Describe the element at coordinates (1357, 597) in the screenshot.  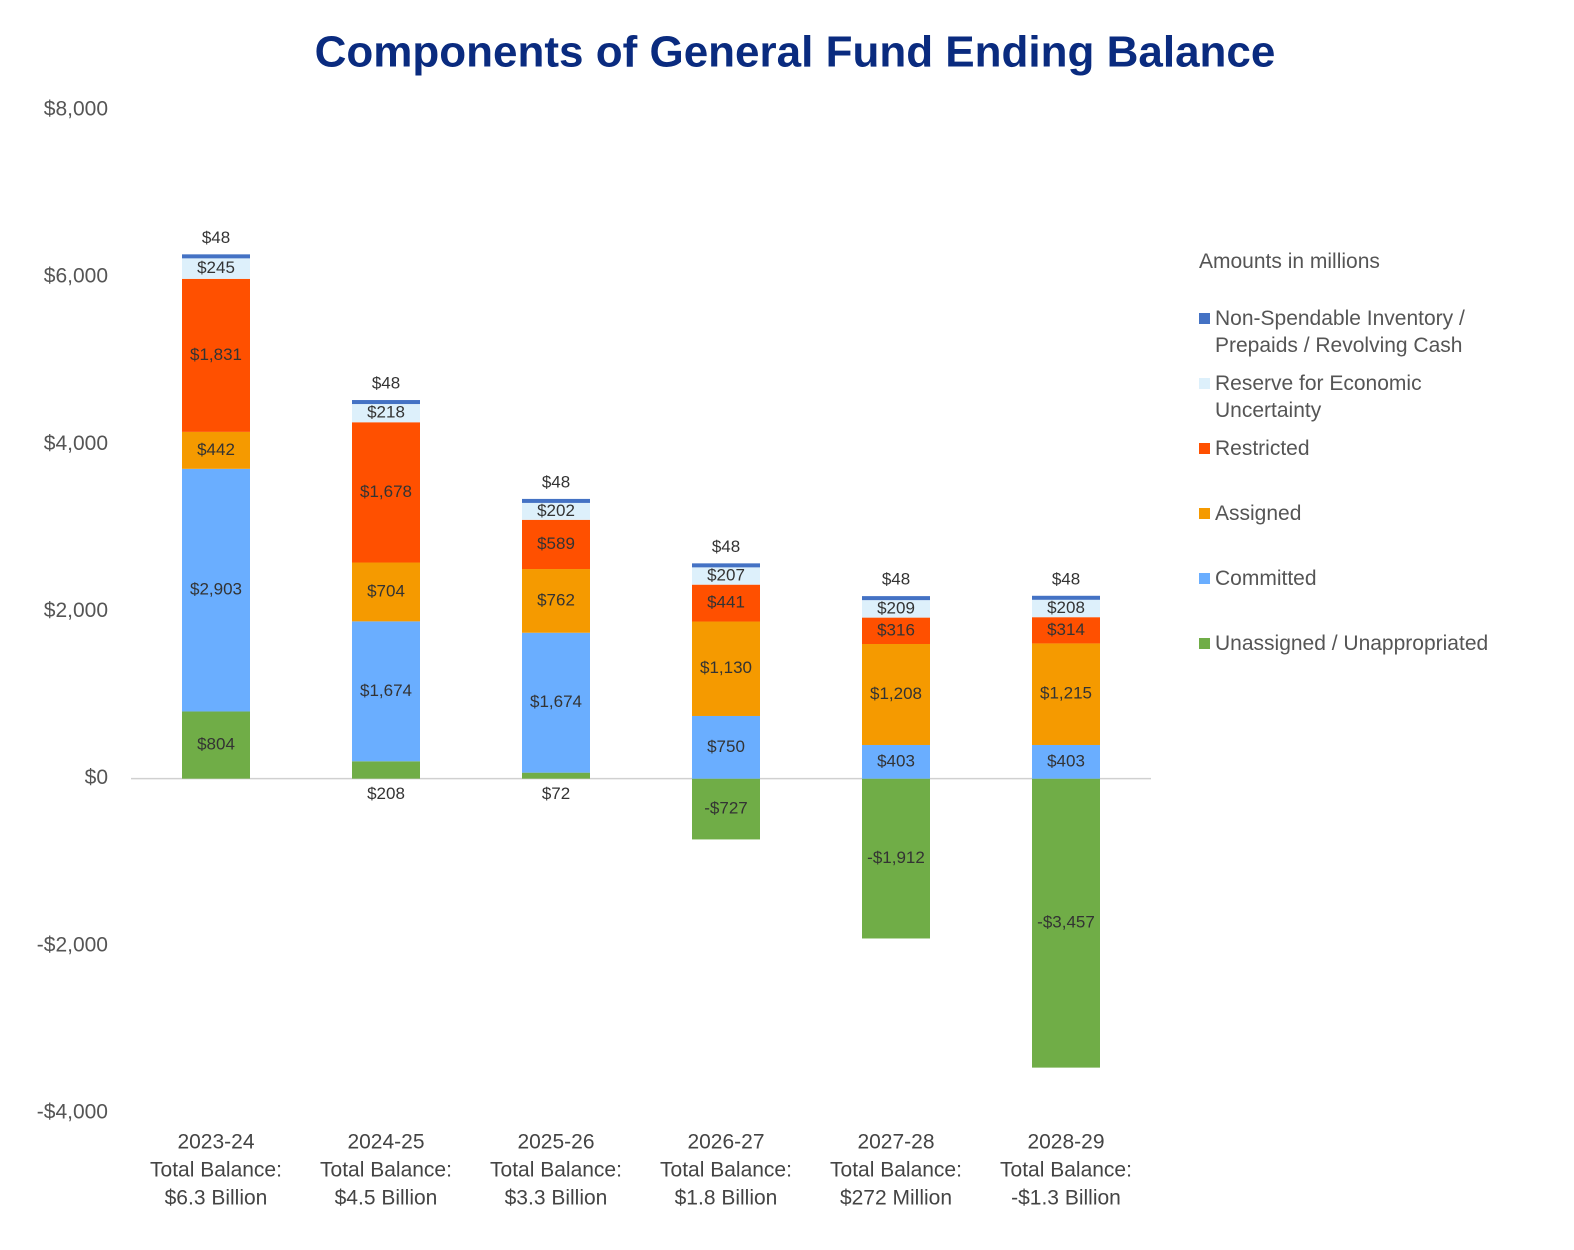
I see `legend-item: Committed` at that location.